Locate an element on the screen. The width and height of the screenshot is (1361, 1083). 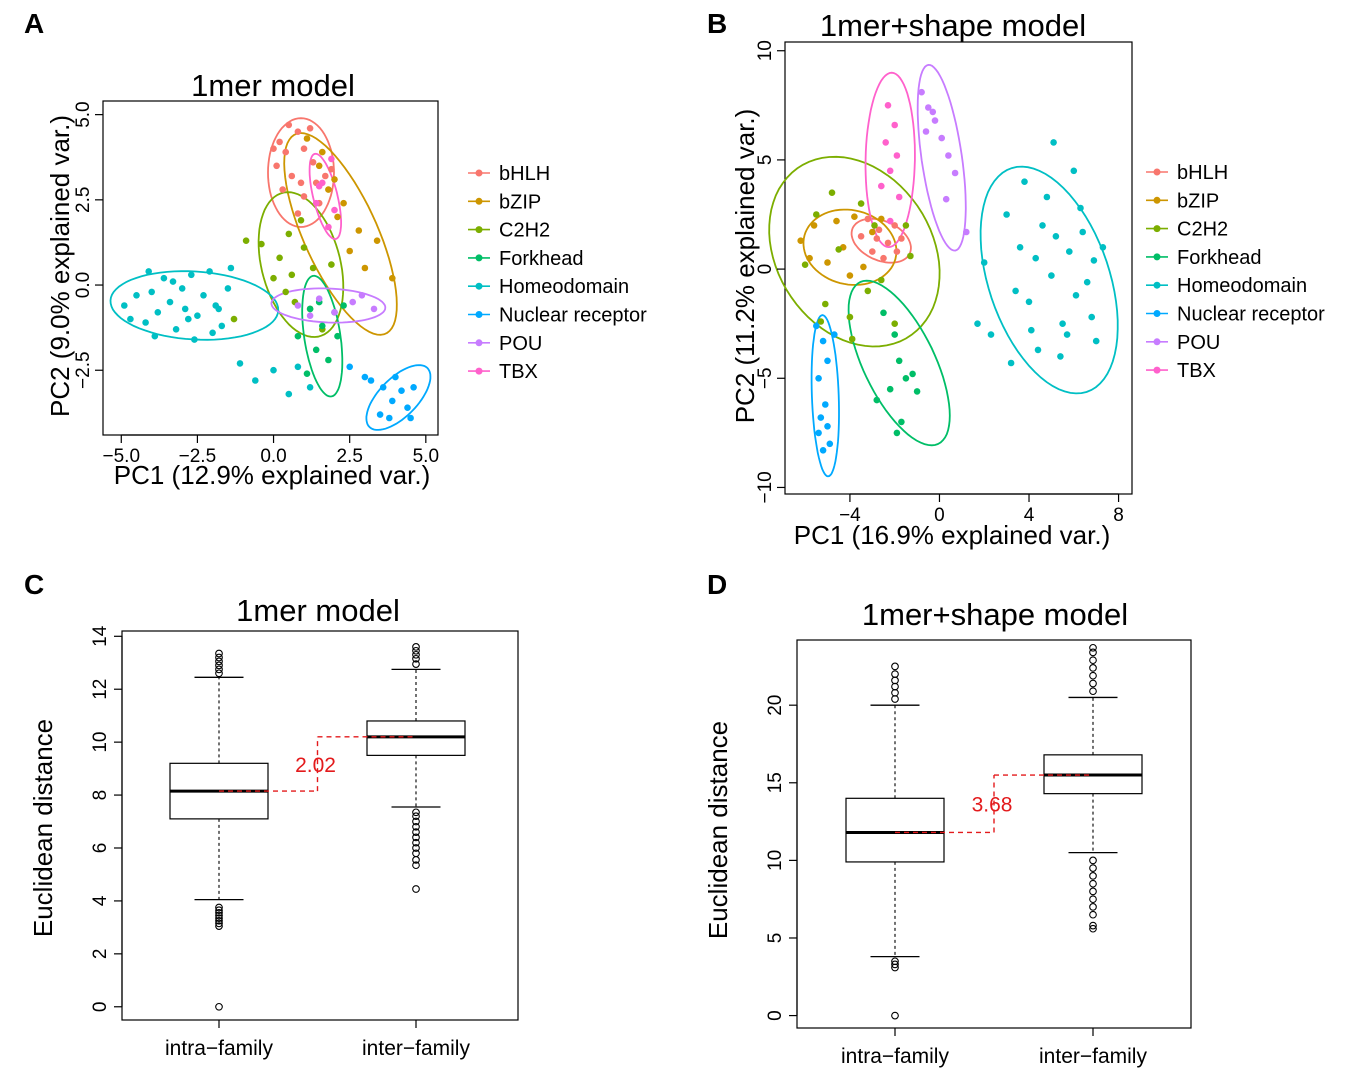
y-tick-label: 2.5 is located at coordinates (83, 200).